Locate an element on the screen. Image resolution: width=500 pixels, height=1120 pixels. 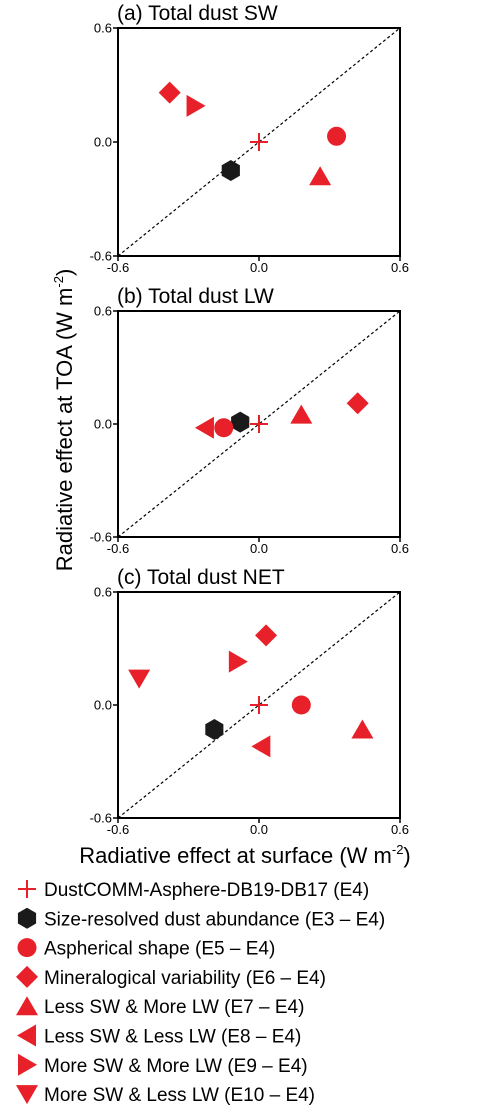
legend-entry: Less SW & Less LW (E8 – E4) is located at coordinates (159, 1036).